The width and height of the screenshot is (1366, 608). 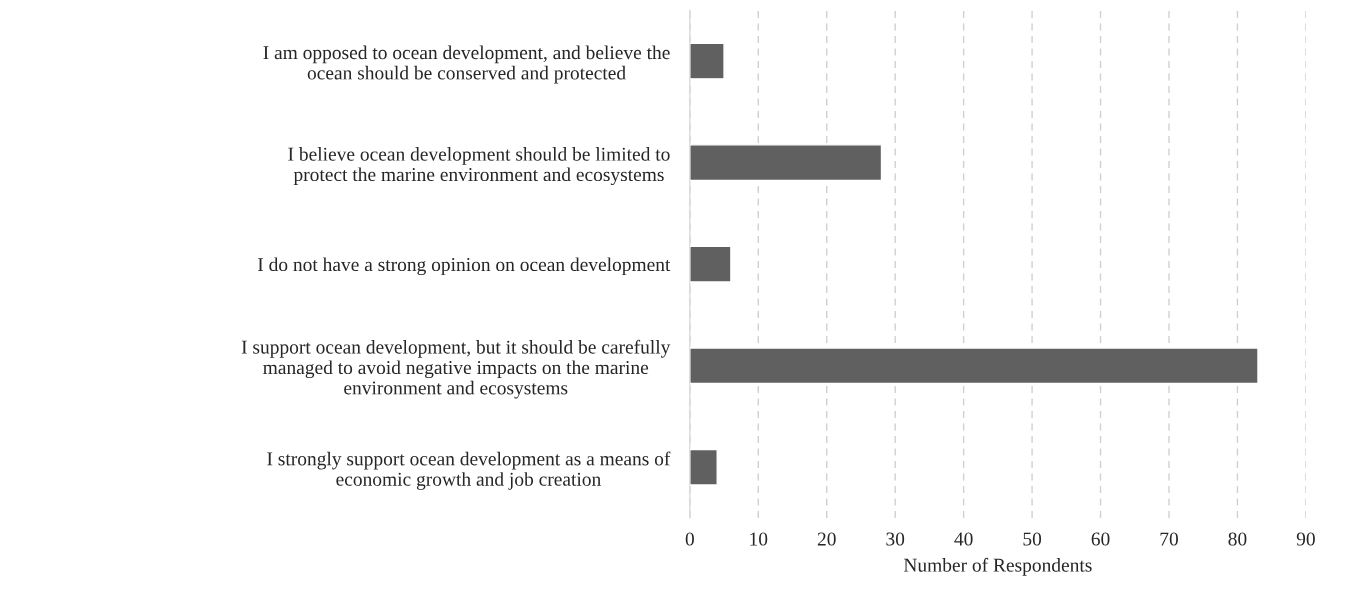 What do you see at coordinates (1305, 539) in the screenshot?
I see `x-tick-label: 90` at bounding box center [1305, 539].